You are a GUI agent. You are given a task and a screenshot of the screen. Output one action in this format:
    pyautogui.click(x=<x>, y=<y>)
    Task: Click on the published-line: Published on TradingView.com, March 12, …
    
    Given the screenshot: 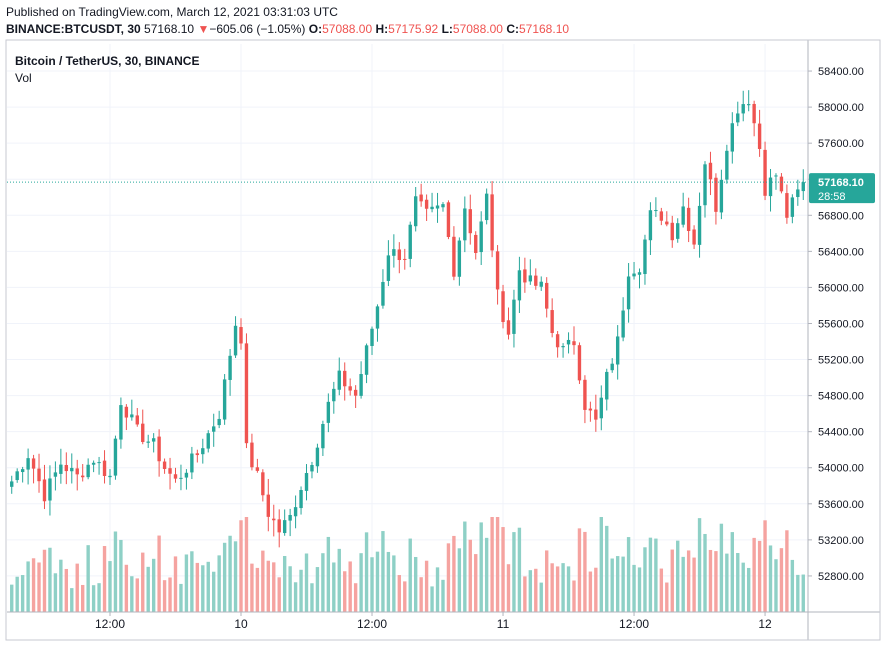 What is the action you would take?
    pyautogui.click(x=172, y=12)
    